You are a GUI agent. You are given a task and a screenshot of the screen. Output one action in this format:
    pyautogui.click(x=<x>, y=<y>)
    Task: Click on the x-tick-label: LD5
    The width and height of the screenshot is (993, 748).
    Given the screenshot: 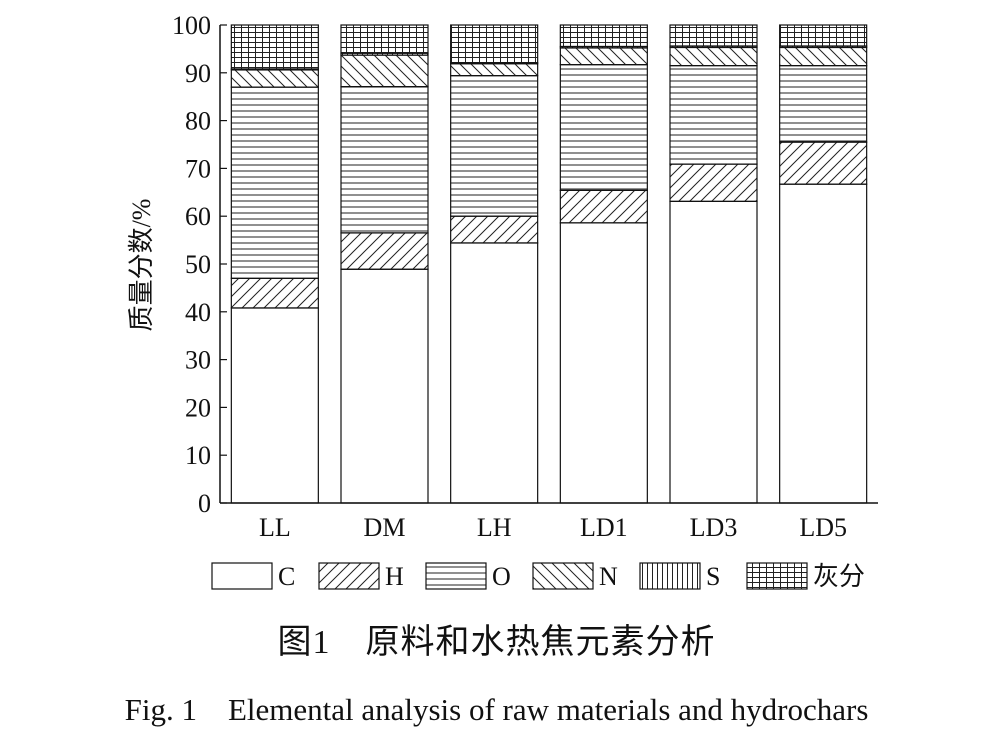 What is the action you would take?
    pyautogui.click(x=823, y=527)
    